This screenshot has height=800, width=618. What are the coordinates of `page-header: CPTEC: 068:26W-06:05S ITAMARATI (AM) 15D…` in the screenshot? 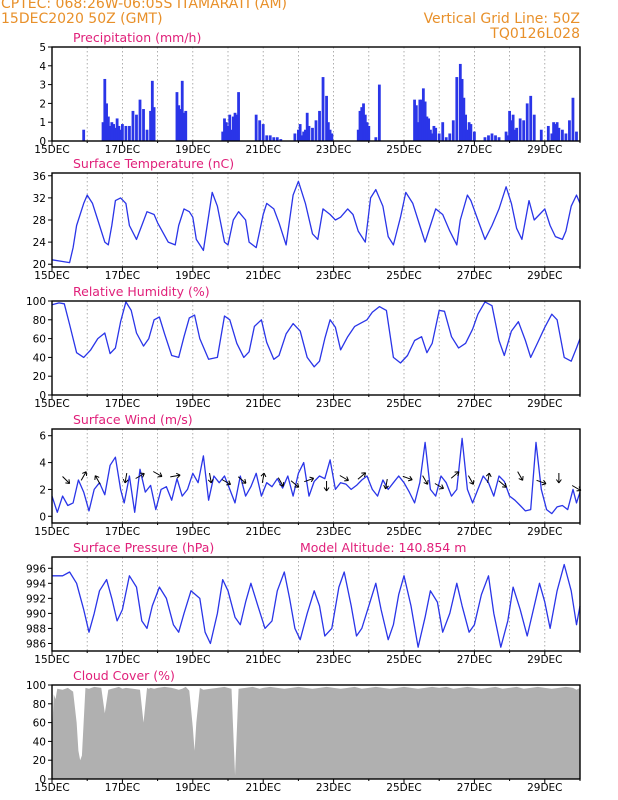 It's located at (309, 23).